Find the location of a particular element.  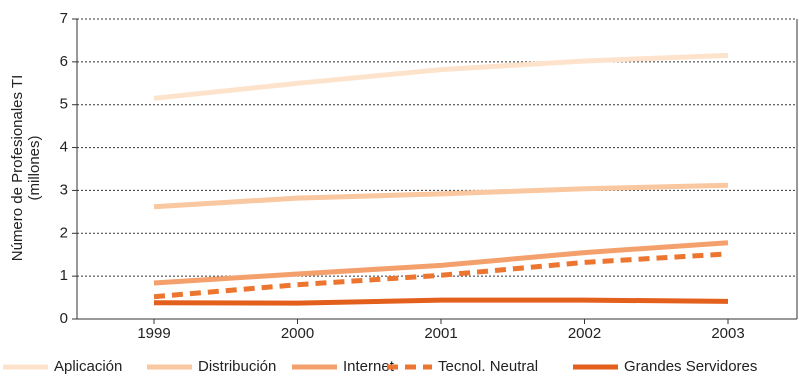

y-axis-title: Número de Profesionales TI is located at coordinates (17, 168).